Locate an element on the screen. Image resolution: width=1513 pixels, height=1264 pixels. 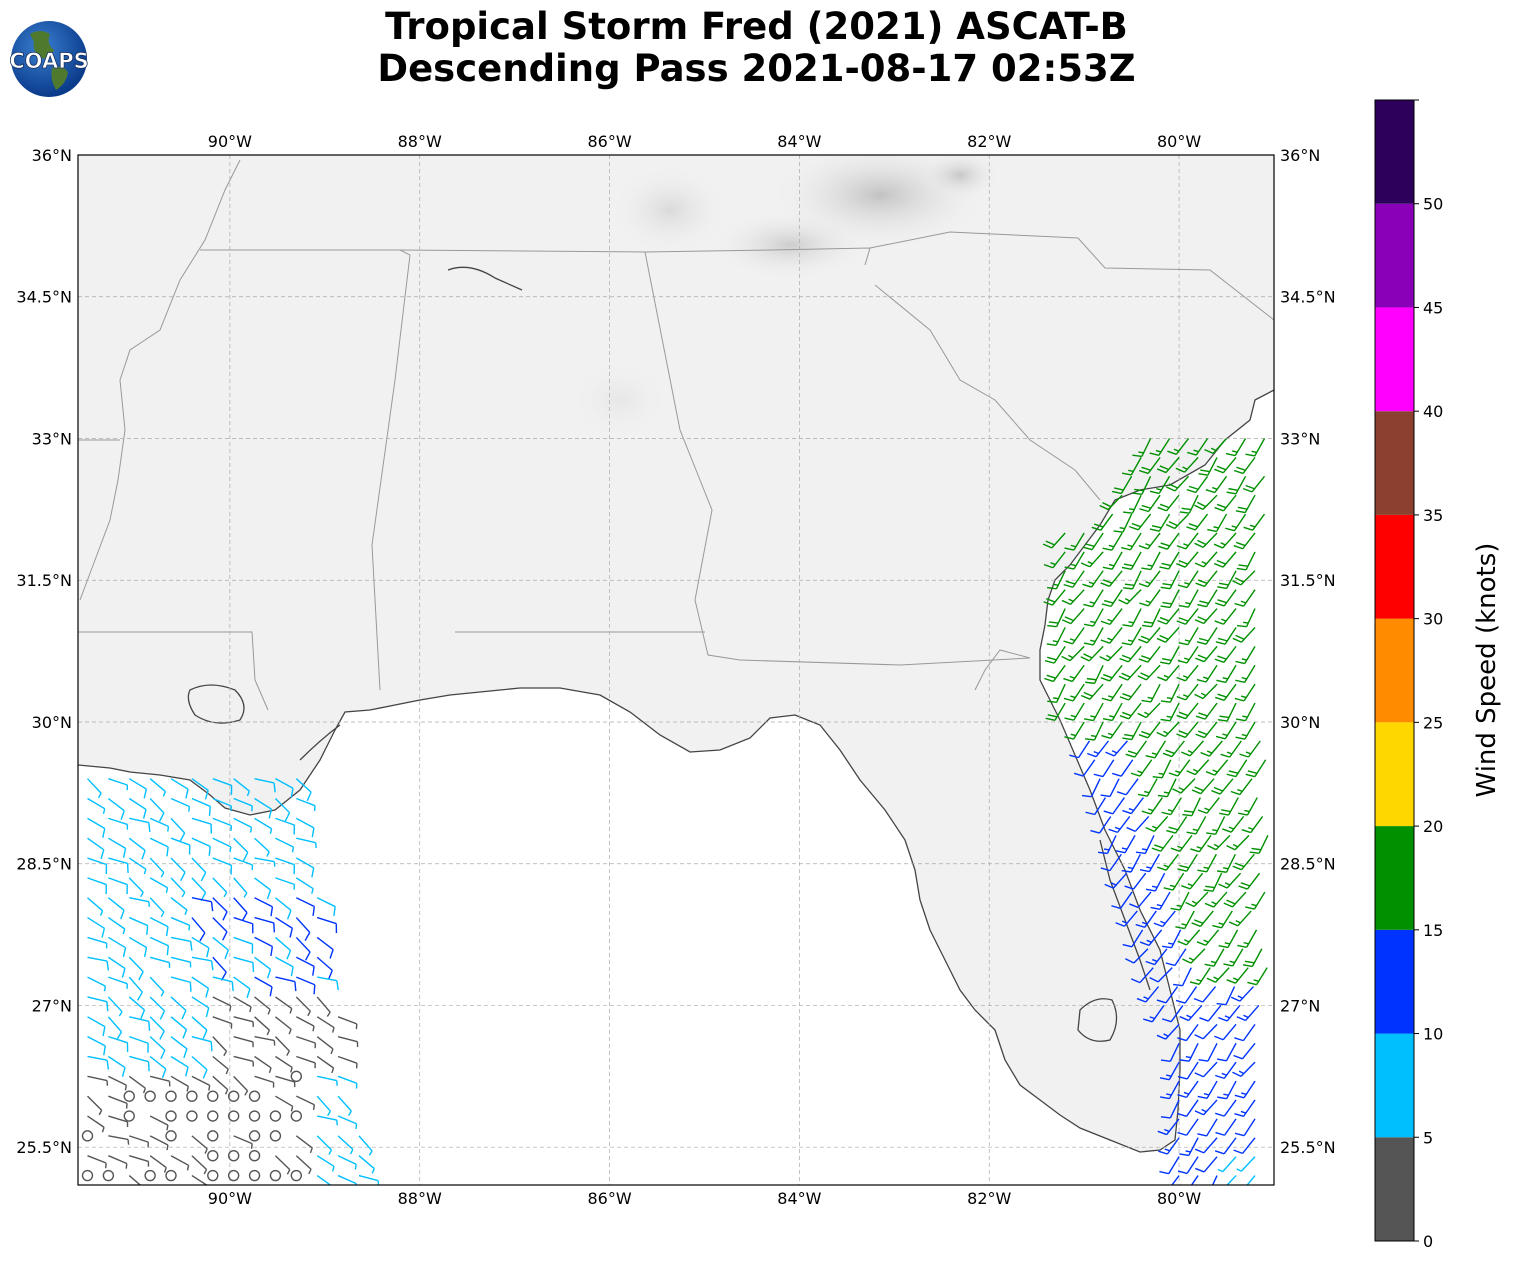
right-lat-tick-label: 33°N is located at coordinates (1300, 438).